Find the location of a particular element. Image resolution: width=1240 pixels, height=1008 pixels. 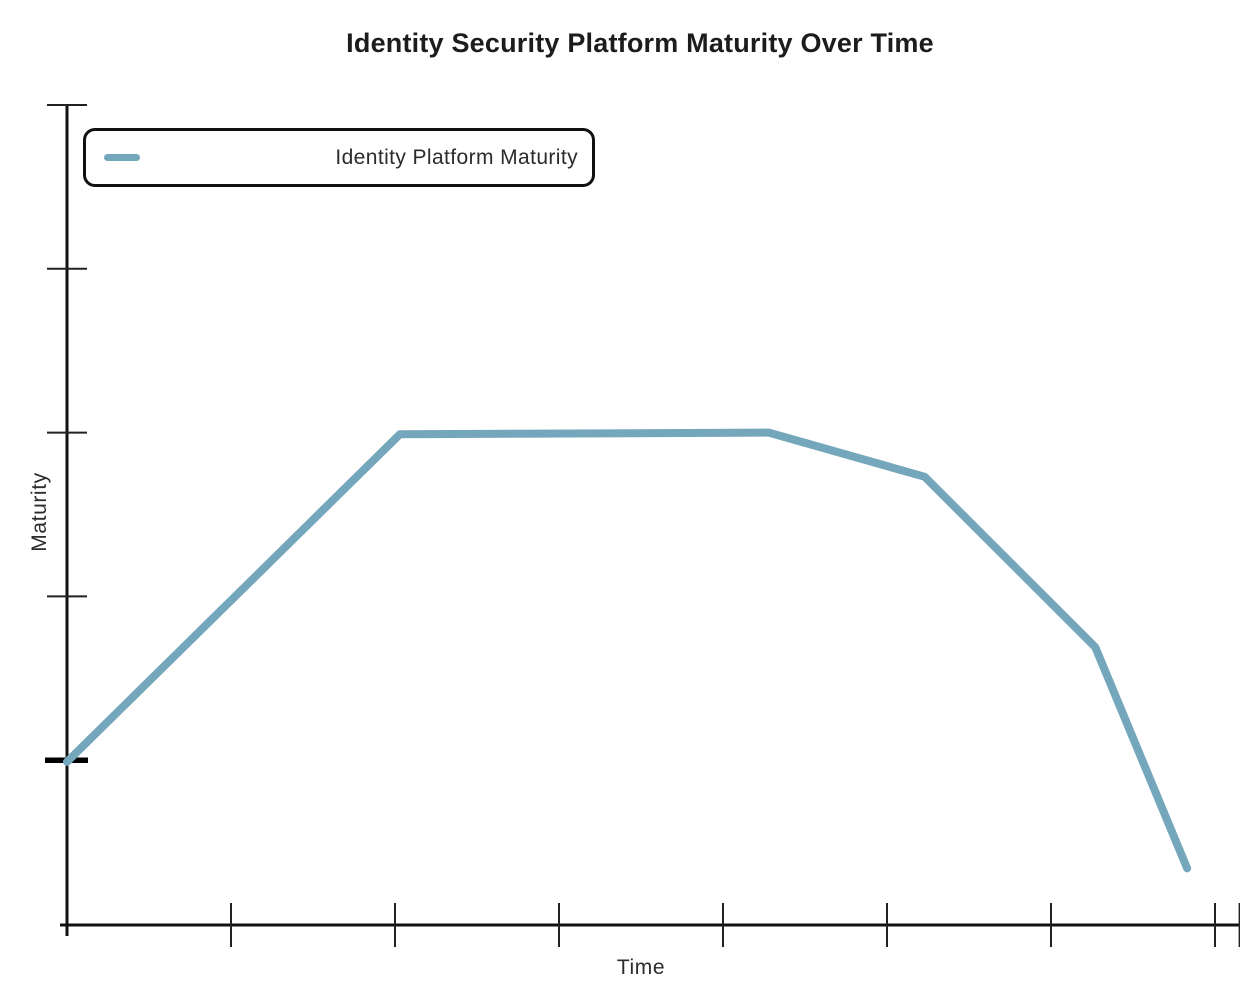

y-axis-label: Maturity is located at coordinates (39, 512).